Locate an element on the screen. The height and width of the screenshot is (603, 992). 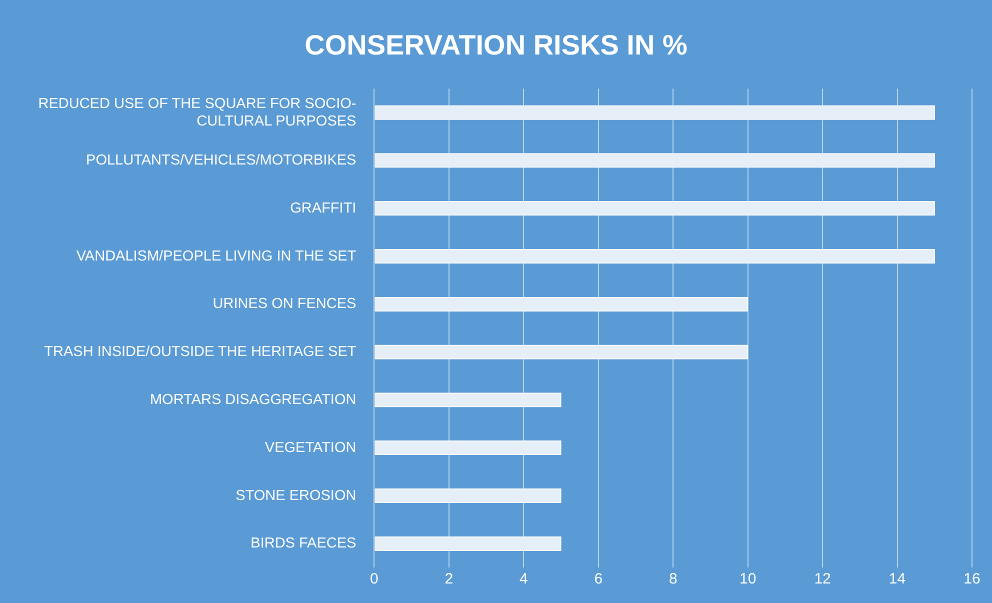
x-tick-label: 6 is located at coordinates (598, 579).